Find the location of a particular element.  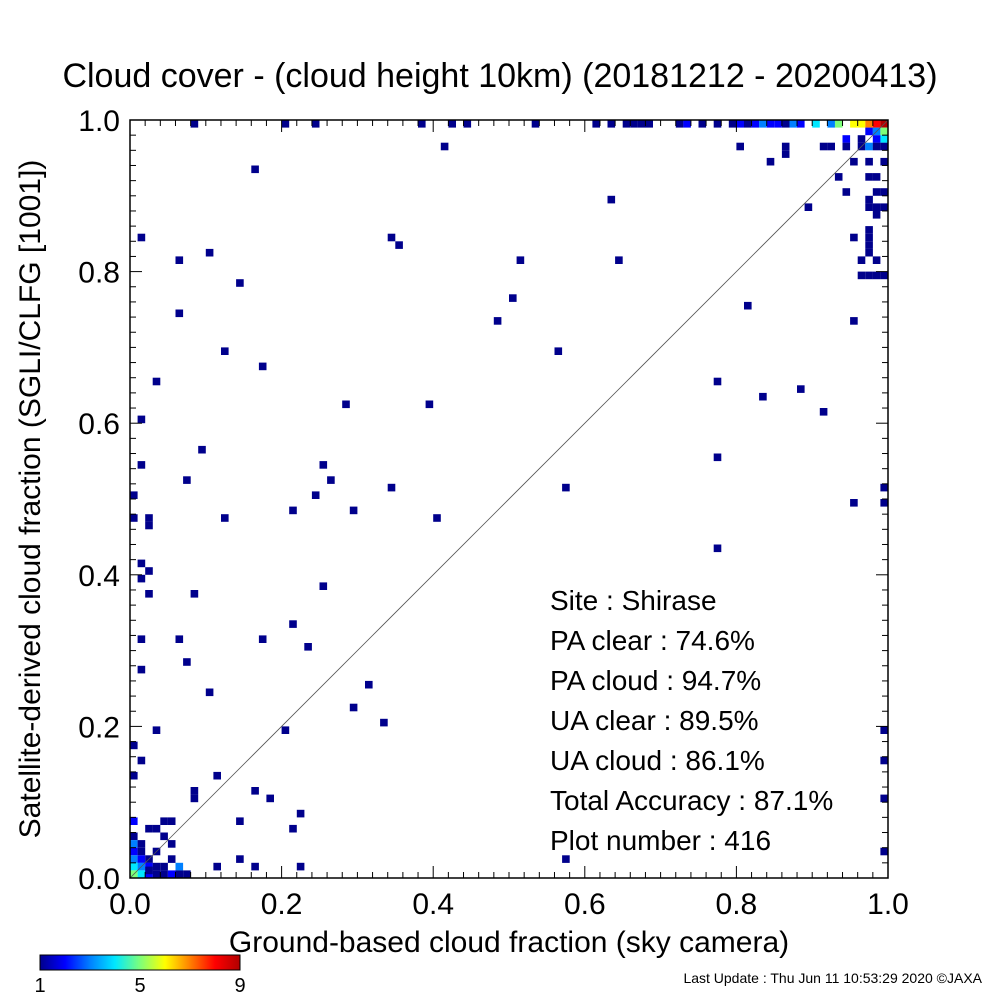

x-axis-label: Ground-based cloud fraction (sky camera) is located at coordinates (509, 942).